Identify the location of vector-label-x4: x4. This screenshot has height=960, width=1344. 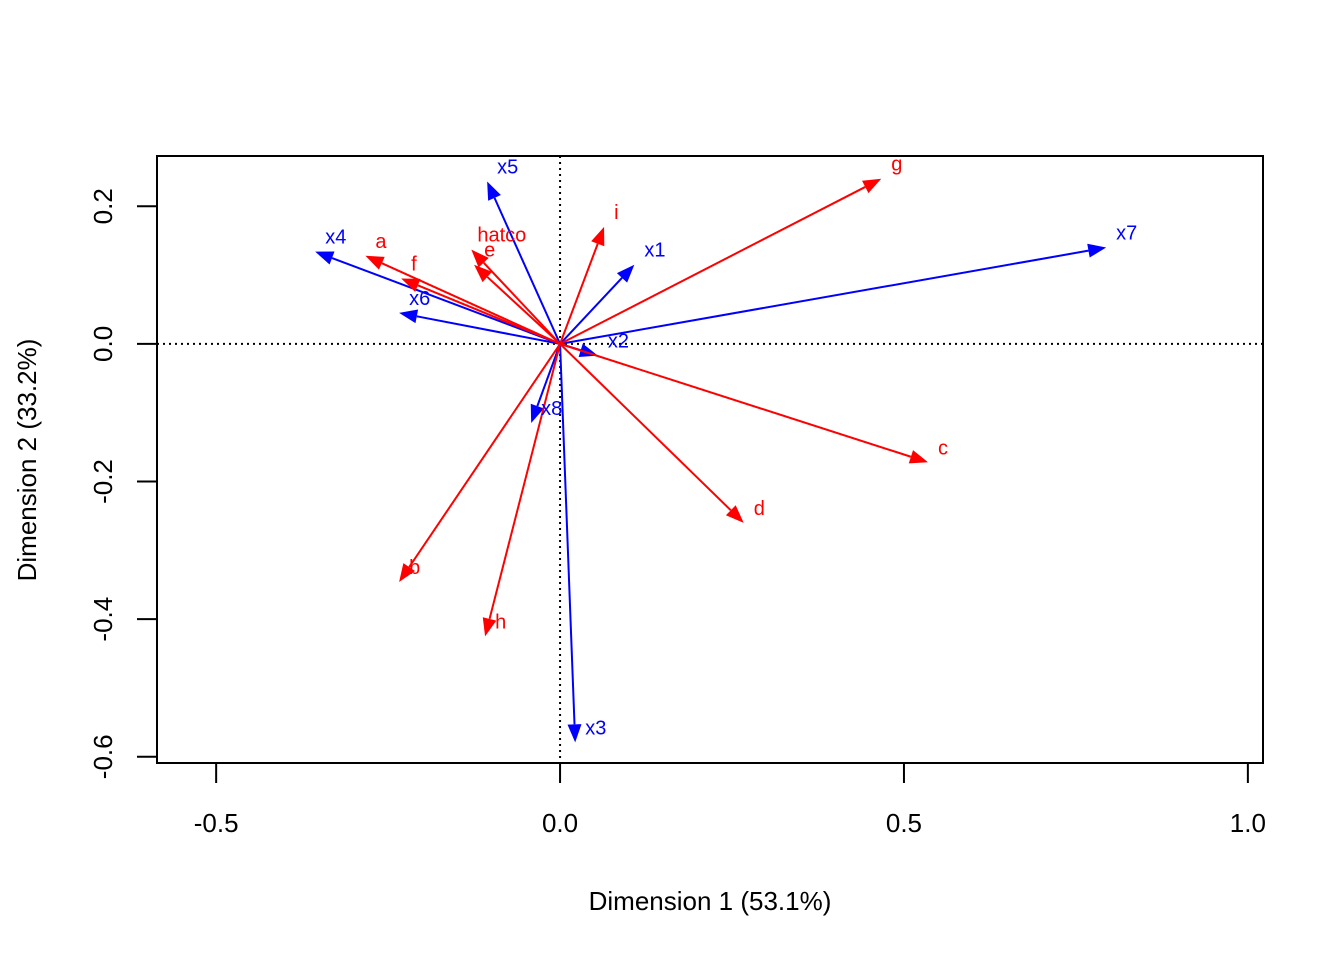
(335, 238).